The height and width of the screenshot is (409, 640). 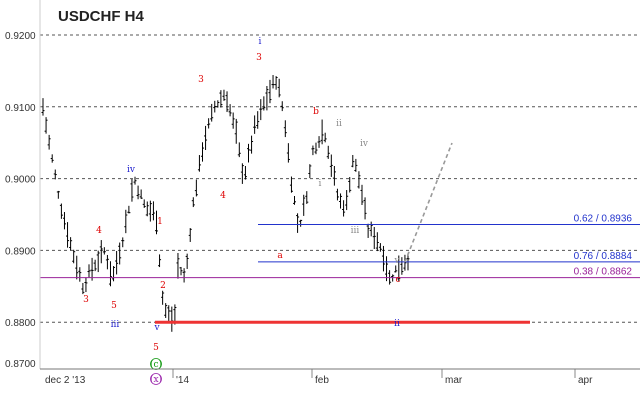 I want to click on x-tick-label: apr, so click(x=585, y=380).